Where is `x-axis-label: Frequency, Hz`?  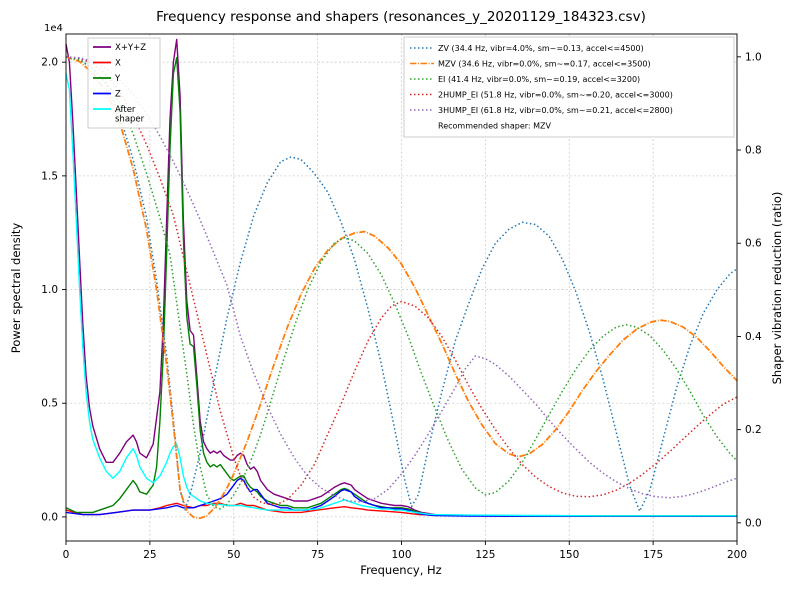
x-axis-label: Frequency, Hz is located at coordinates (400, 570).